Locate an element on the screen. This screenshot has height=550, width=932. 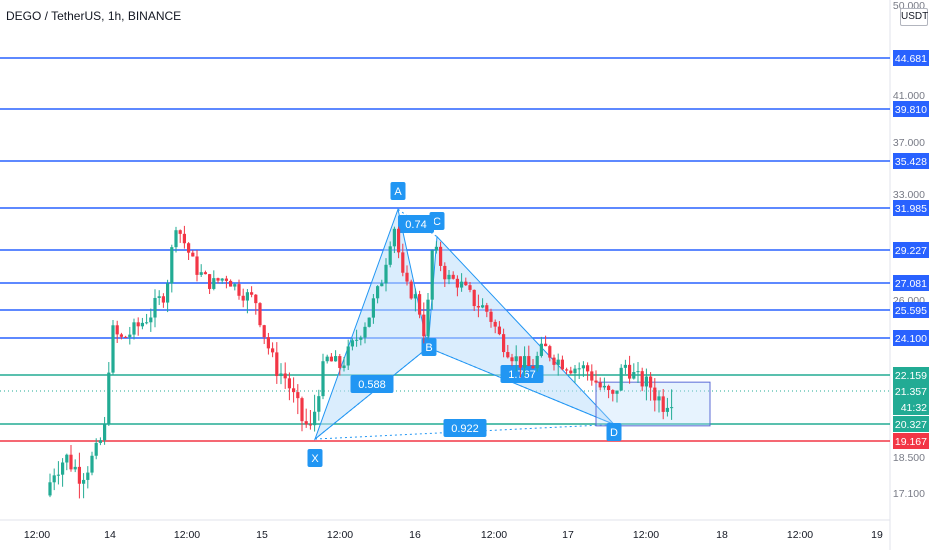
last-price-label: 21.357 is located at coordinates (911, 392).